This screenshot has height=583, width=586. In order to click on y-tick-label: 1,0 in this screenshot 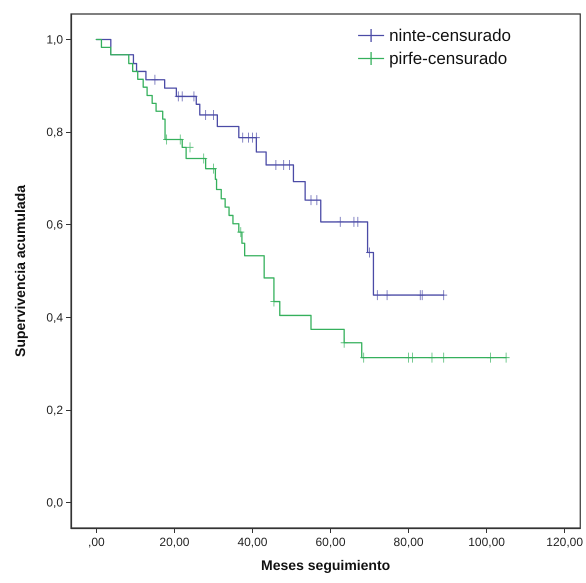, I will do `click(55, 39)`.